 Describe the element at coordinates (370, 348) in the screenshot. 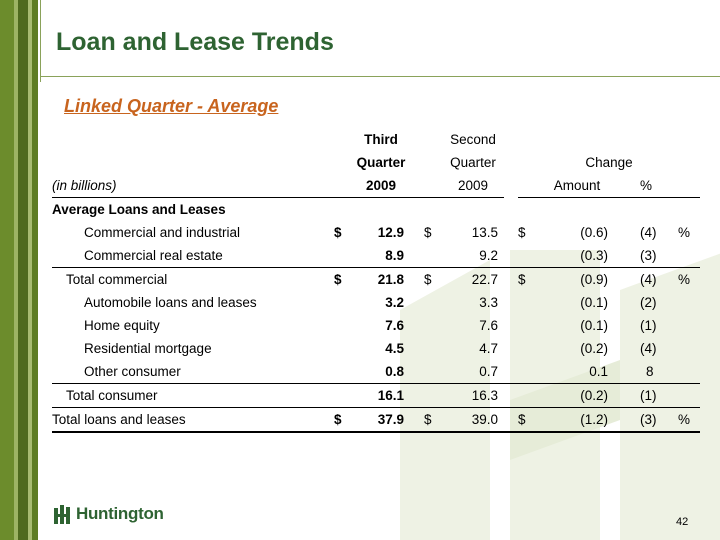

I see `table-row: Residential mortgage 4.5 4.7 (0.2) (4)` at that location.